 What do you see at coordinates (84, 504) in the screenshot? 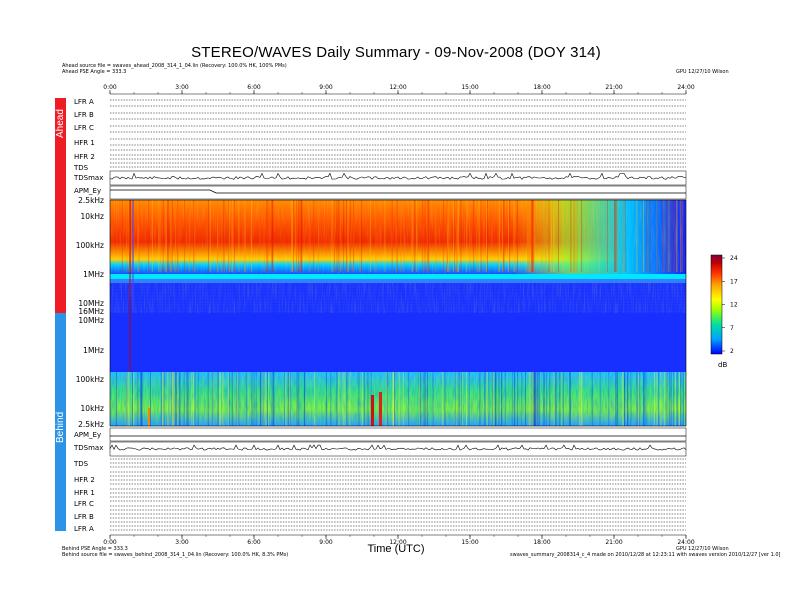
I see `behind-label-lfr-c: LFR C` at bounding box center [84, 504].